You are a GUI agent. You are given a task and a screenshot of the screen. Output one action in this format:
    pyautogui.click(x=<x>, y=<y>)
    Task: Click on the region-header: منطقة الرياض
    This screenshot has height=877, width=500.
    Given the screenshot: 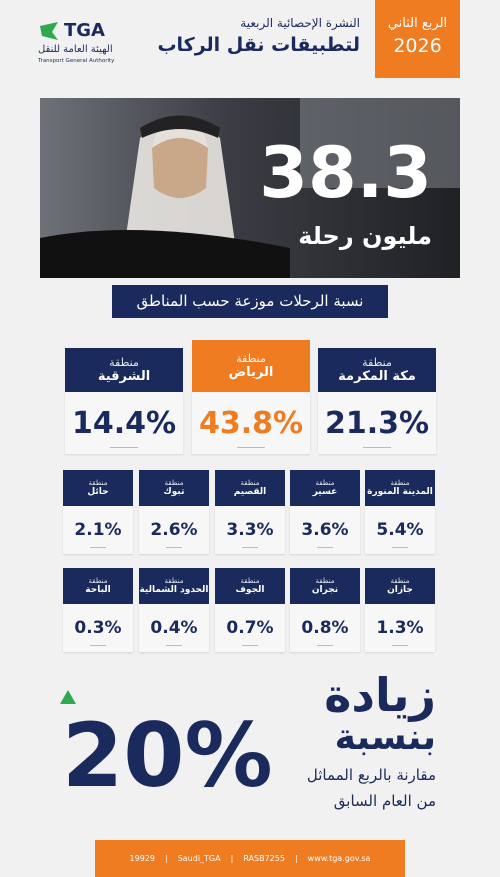 What is the action you would take?
    pyautogui.click(x=251, y=366)
    